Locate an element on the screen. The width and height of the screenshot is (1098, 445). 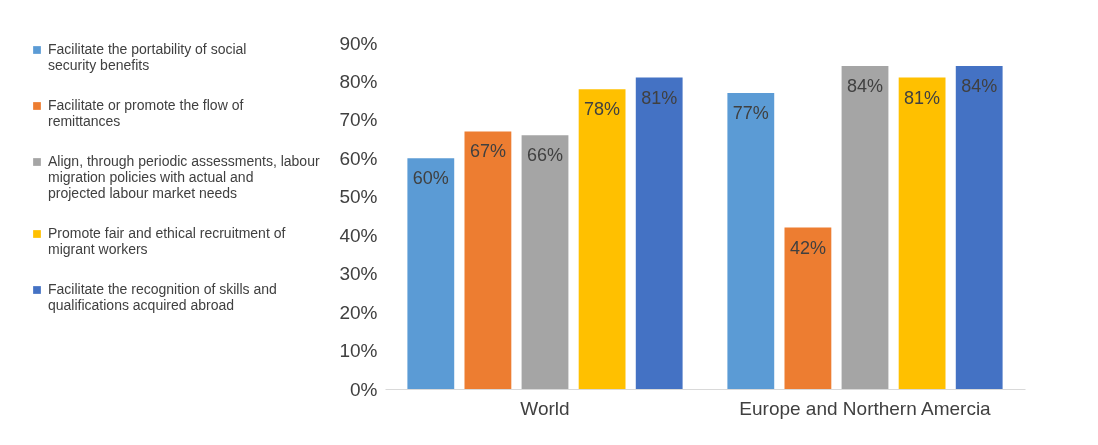
x-tick-label: Europe and Northern Amercia is located at coordinates (865, 408).